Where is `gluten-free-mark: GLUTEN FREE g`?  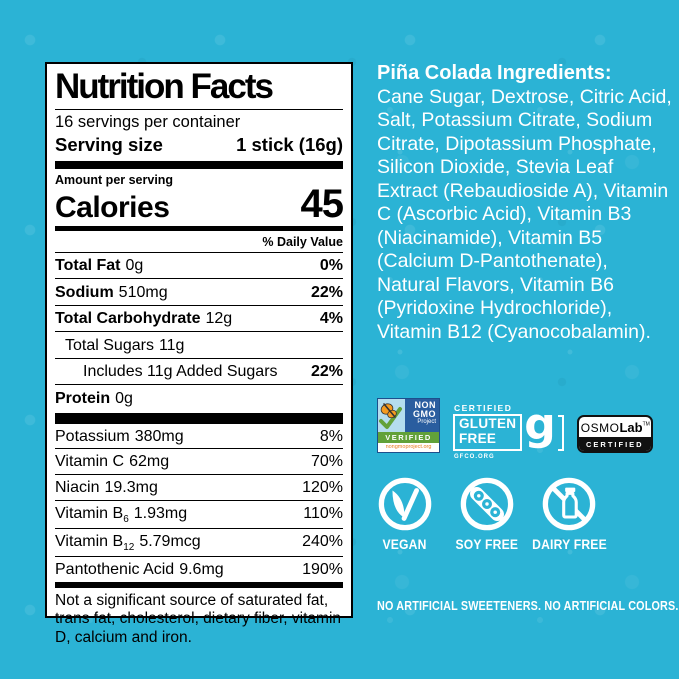 gluten-free-mark: GLUTEN FREE g is located at coordinates (508, 426).